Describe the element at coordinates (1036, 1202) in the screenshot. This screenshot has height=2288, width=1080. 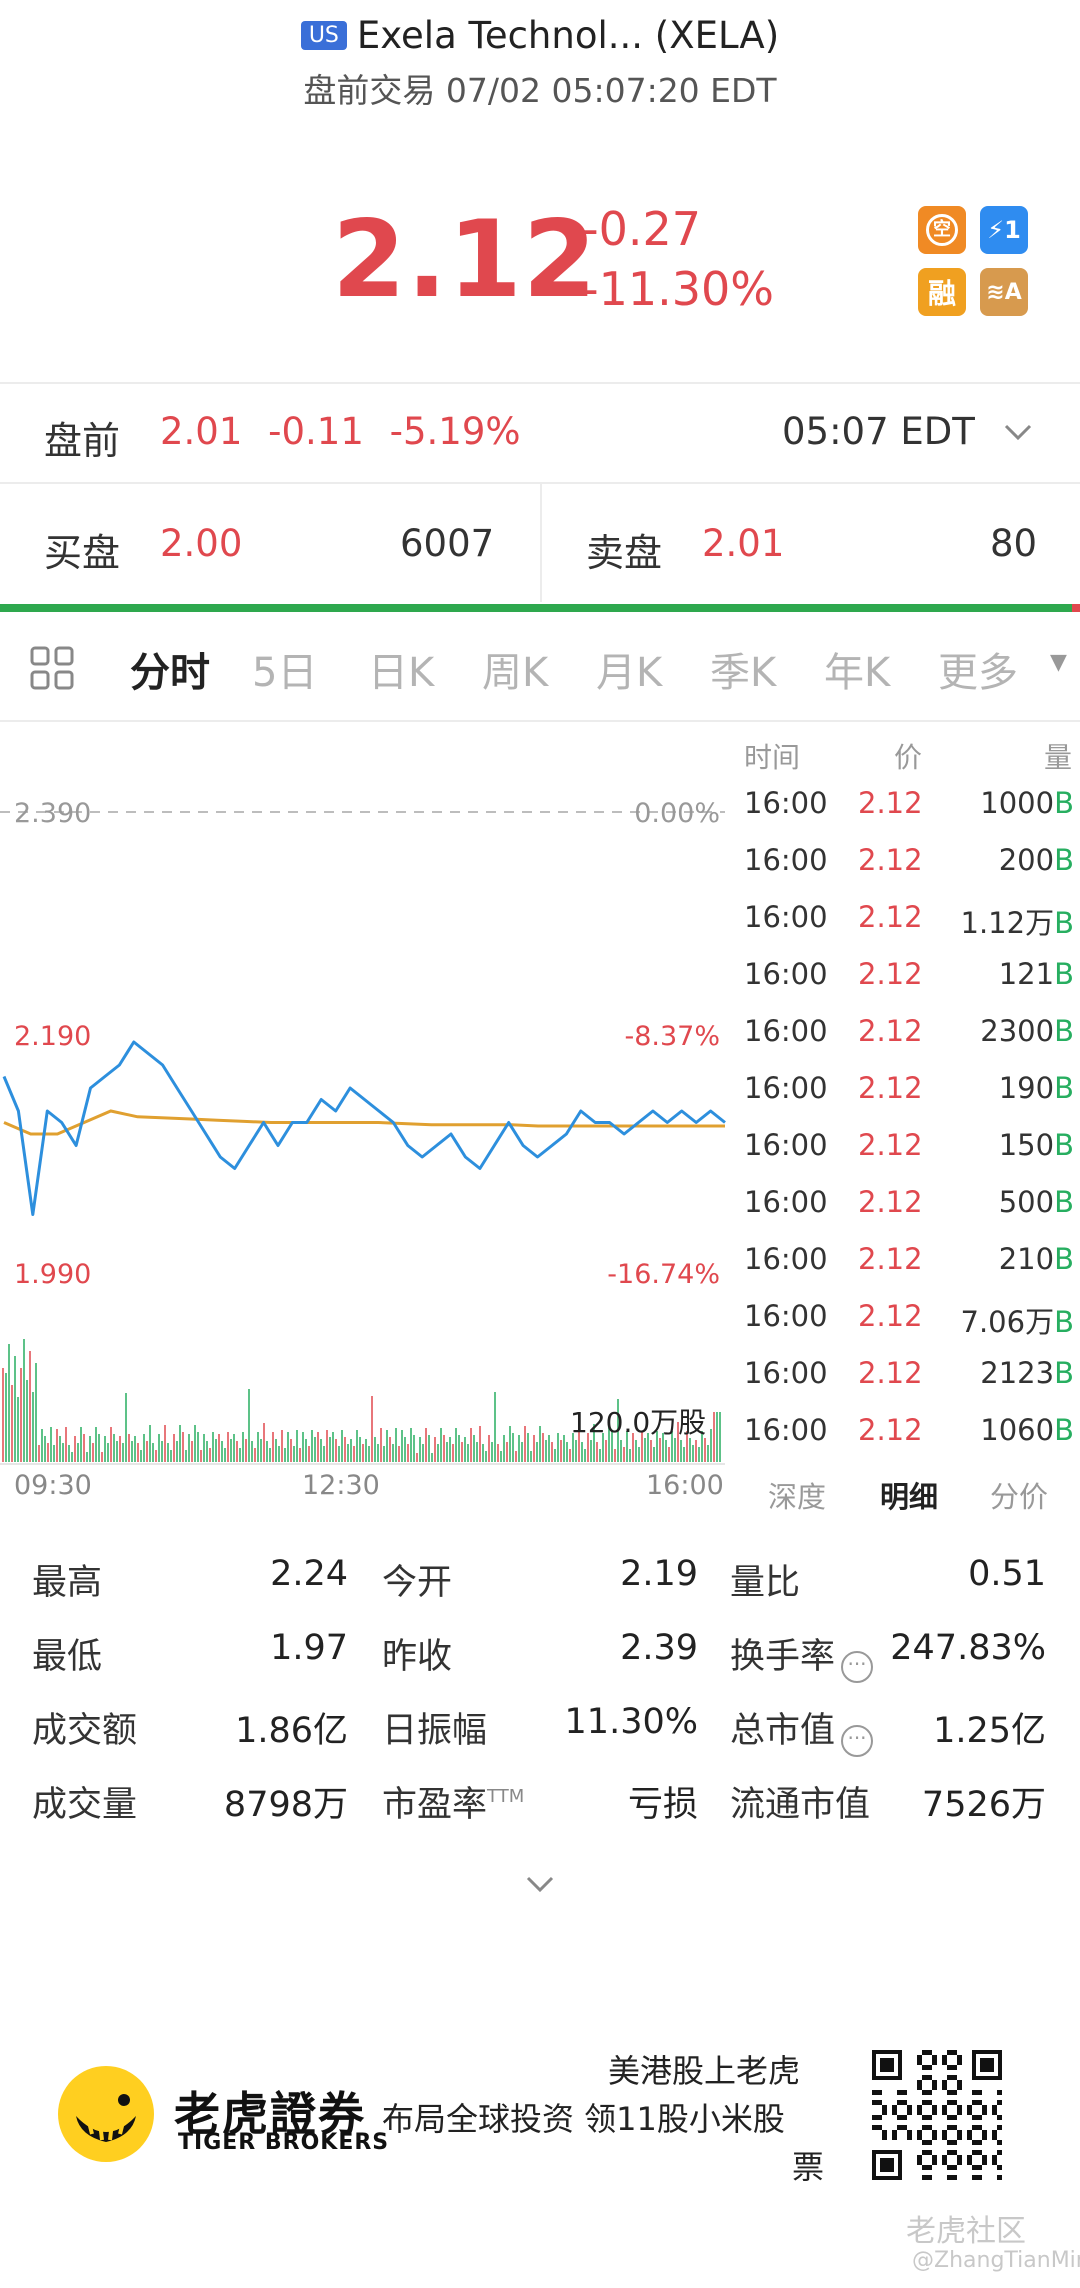
I see `trade-volume: 500B` at that location.